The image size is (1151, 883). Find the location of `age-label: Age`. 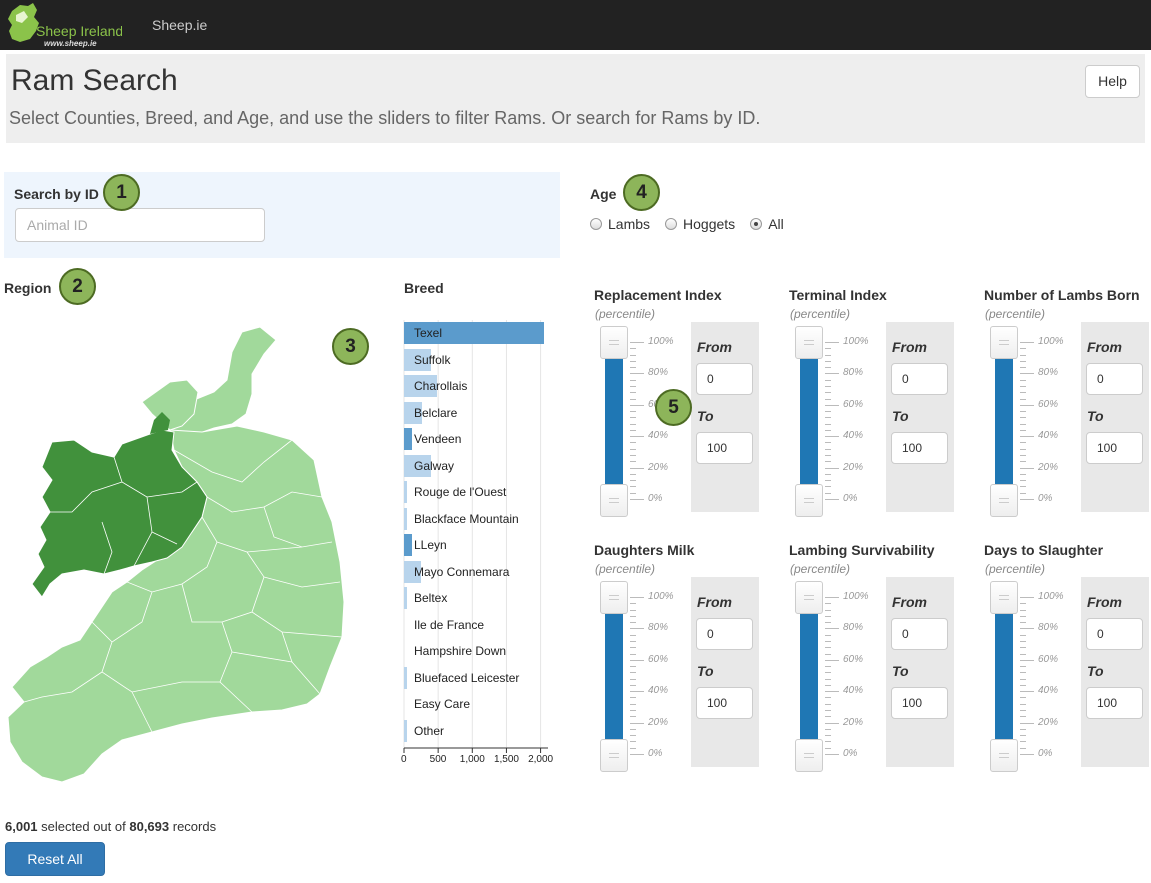

age-label: Age is located at coordinates (603, 194).